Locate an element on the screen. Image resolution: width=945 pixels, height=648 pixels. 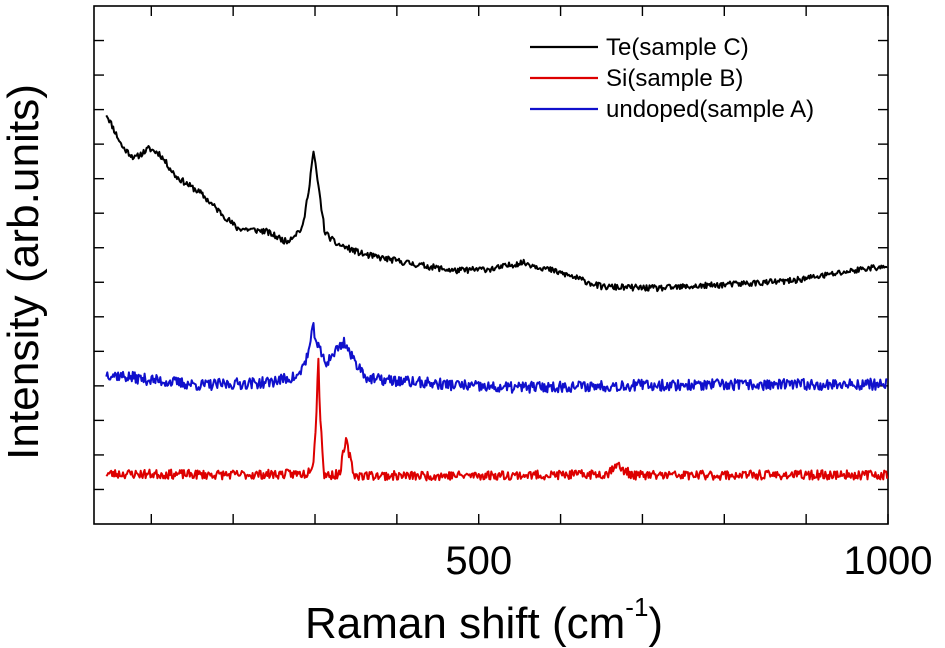
x-tick-label: 500 is located at coordinates (478, 561).